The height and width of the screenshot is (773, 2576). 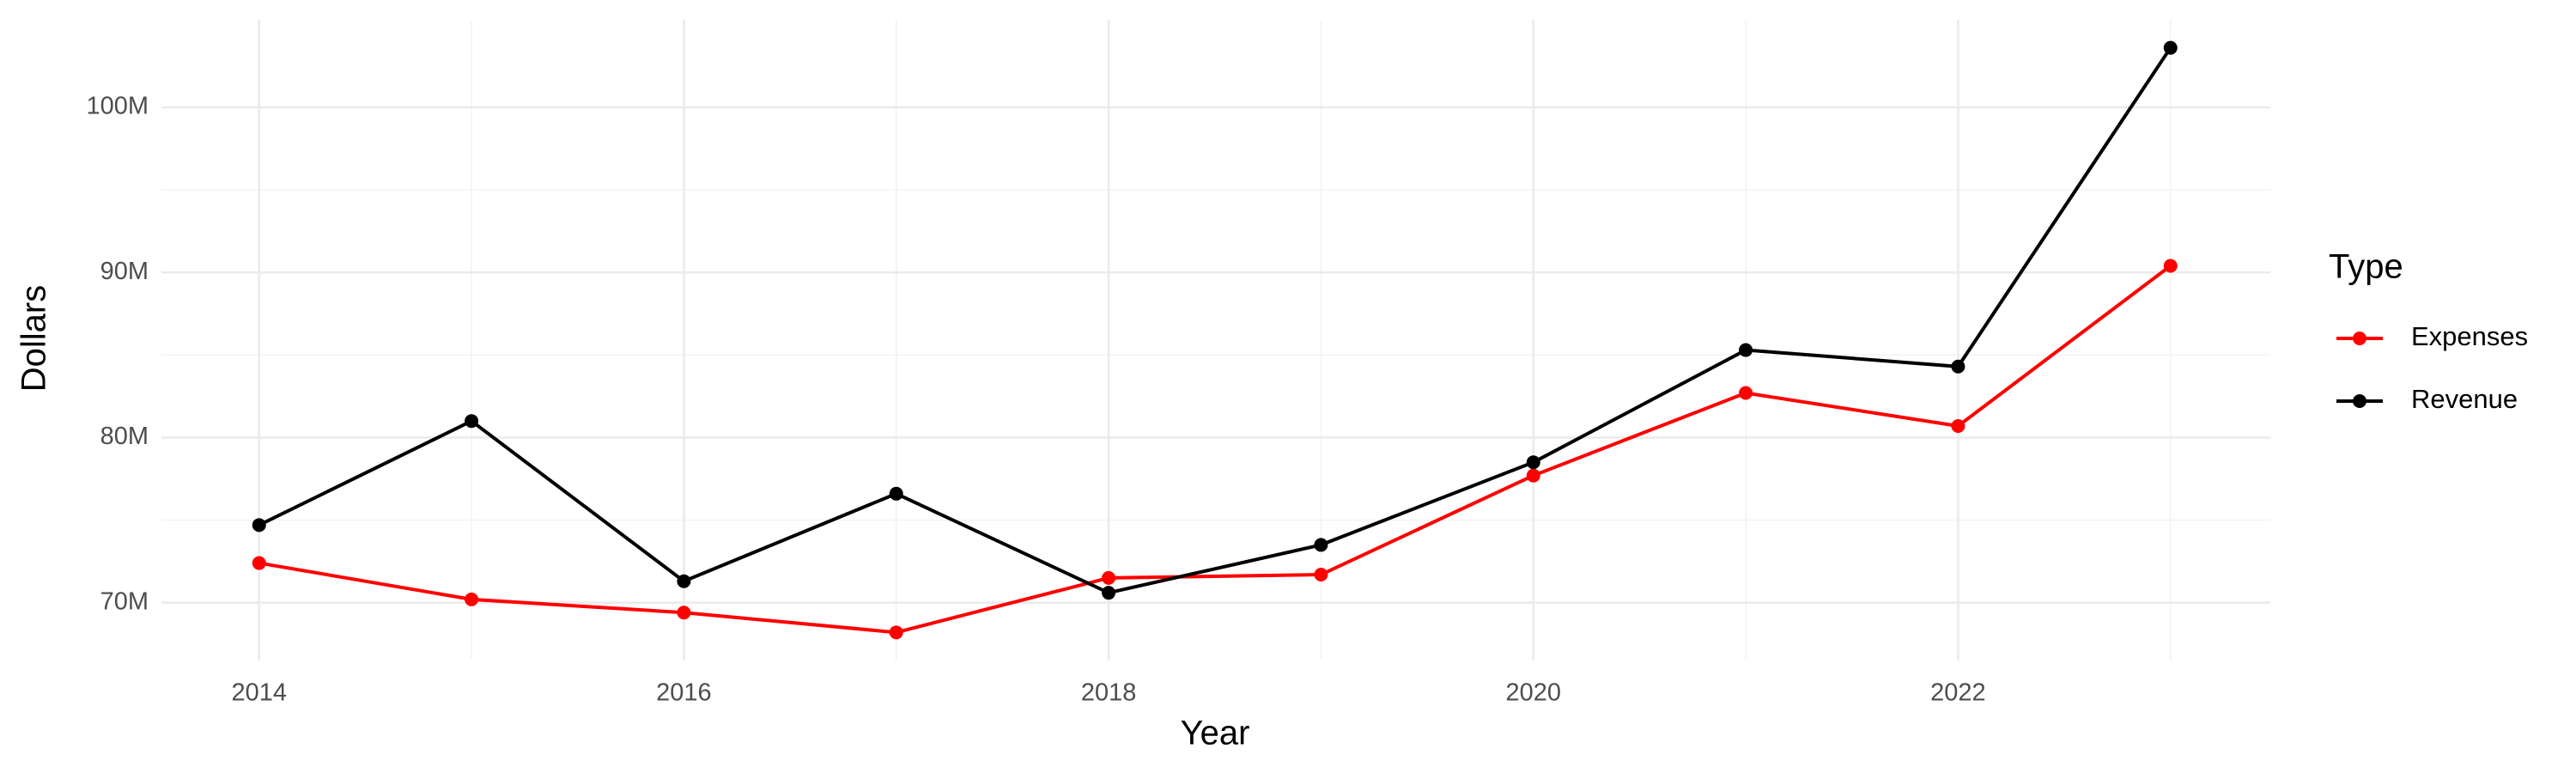 What do you see at coordinates (2470, 336) in the screenshot?
I see `legend-label: Expenses` at bounding box center [2470, 336].